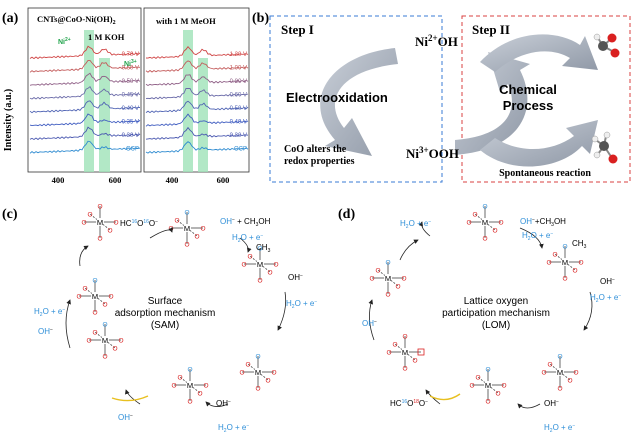 The width and height of the screenshot is (635, 437). What do you see at coordinates (432, 153) in the screenshot?
I see `ni3ooh-text: Ni3+OOH` at bounding box center [432, 153].